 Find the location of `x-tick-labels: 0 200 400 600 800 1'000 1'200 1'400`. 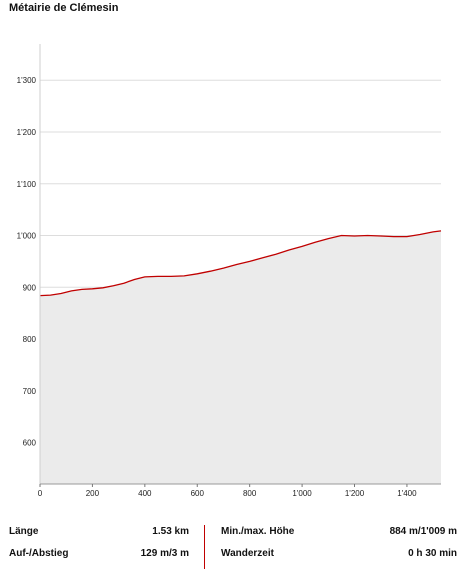

x-tick-labels: 0 200 400 600 800 1'000 1'200 1'400 is located at coordinates (227, 491).